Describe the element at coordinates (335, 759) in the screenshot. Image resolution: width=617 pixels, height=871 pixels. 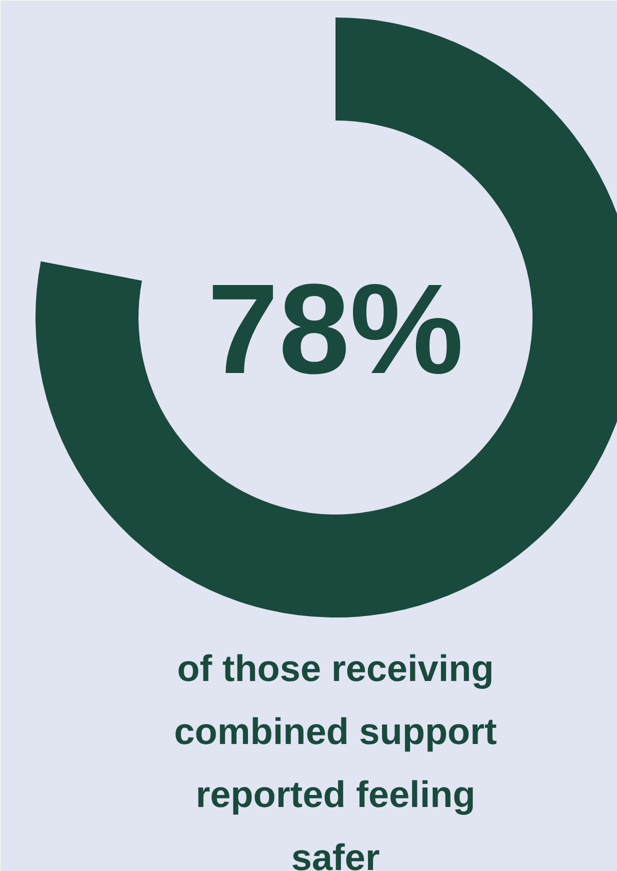
I see `text: of those receiving combined support reported feeling safer` at that location.